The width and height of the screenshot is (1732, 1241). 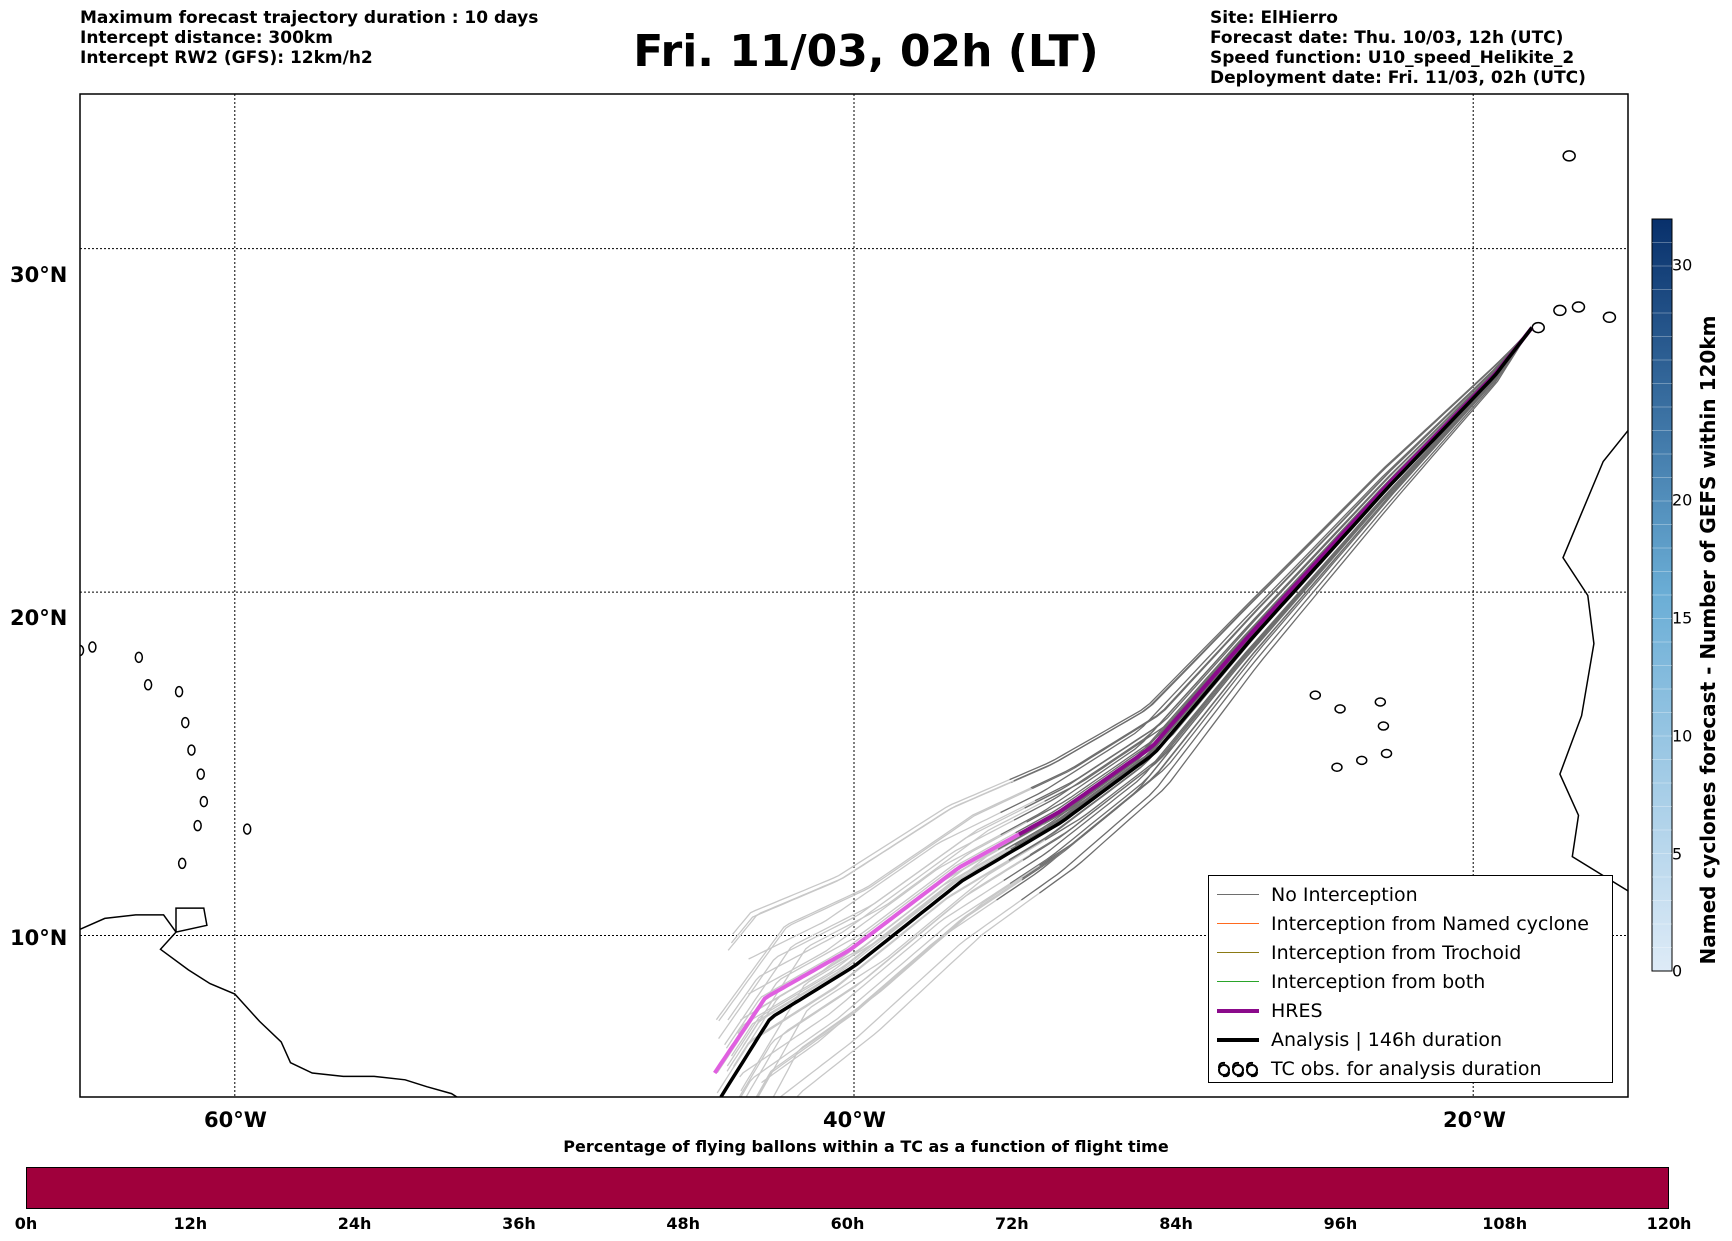 I want to click on page-title: Fri. 11/03, 02h (LT), so click(x=866, y=51).